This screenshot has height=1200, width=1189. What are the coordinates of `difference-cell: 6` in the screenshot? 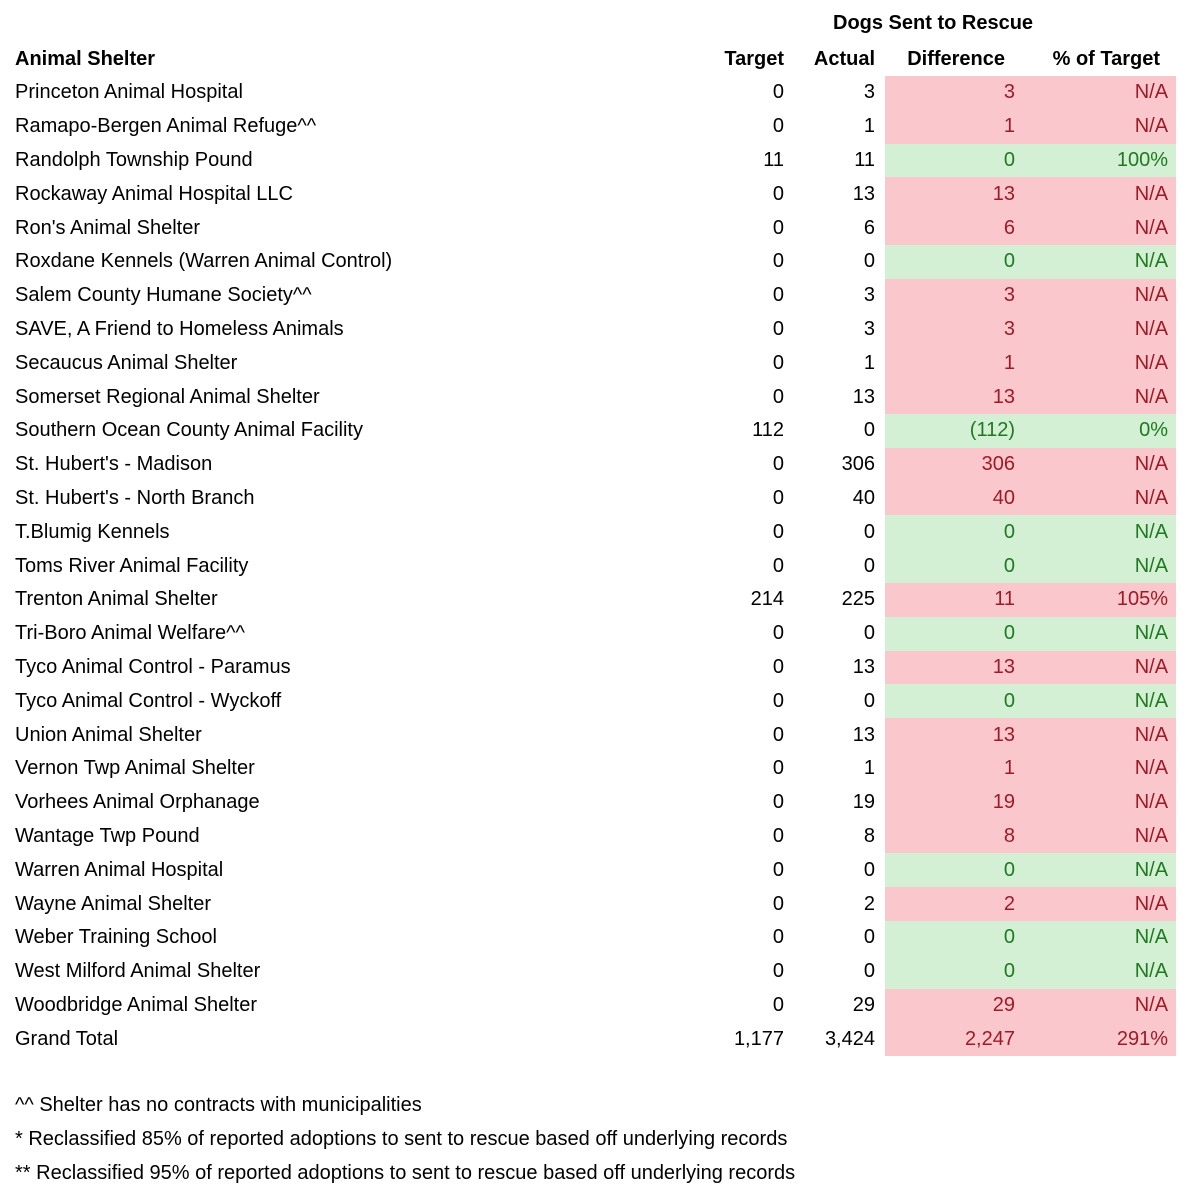 It's located at (950, 228).